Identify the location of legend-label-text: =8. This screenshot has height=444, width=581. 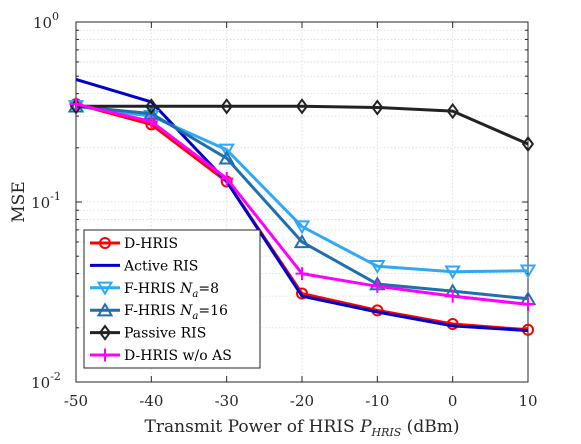
(208, 289).